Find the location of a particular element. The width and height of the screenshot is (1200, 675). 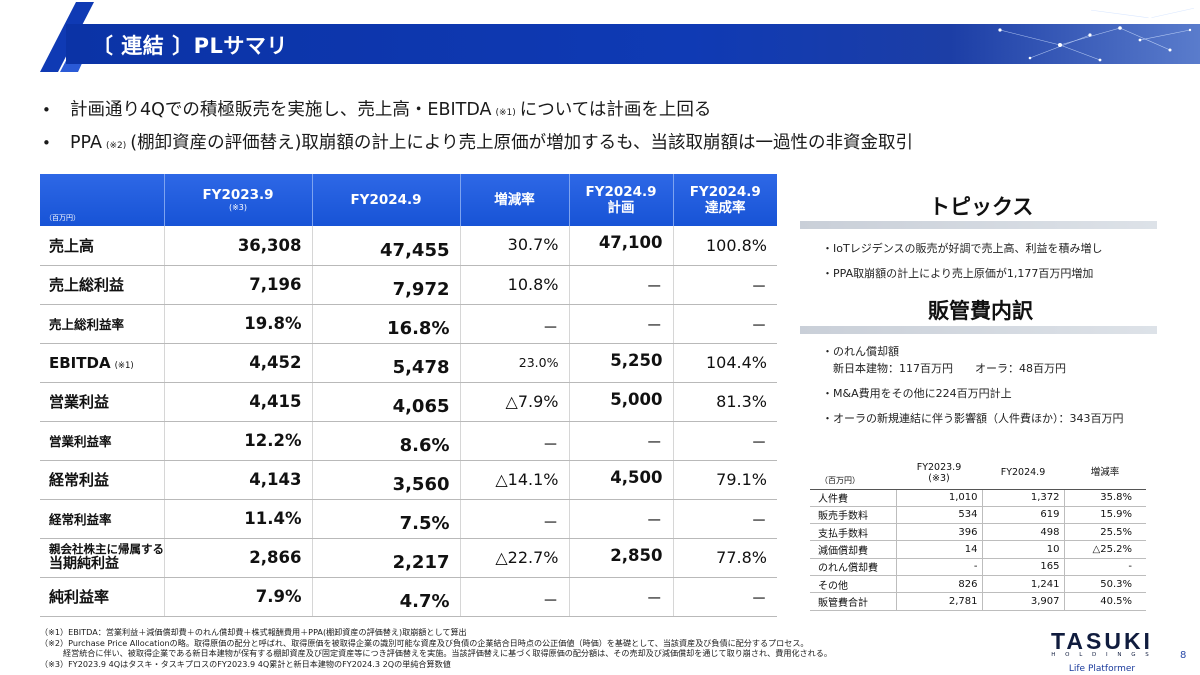

cell-fy2024: 2,217 is located at coordinates (386, 558).